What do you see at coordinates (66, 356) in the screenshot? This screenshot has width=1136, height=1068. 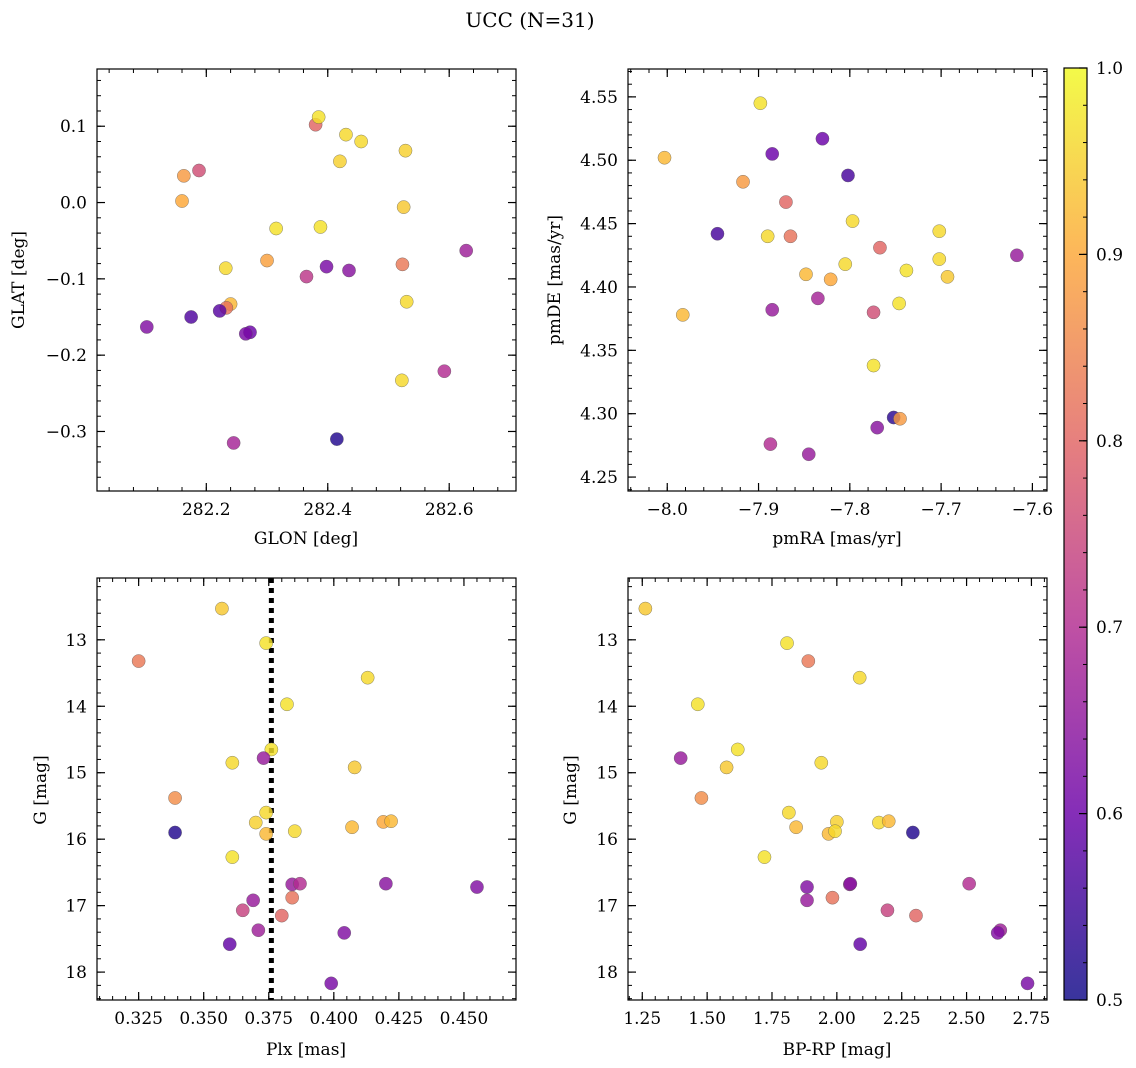 I see `y-tick-label: −0.2` at bounding box center [66, 356].